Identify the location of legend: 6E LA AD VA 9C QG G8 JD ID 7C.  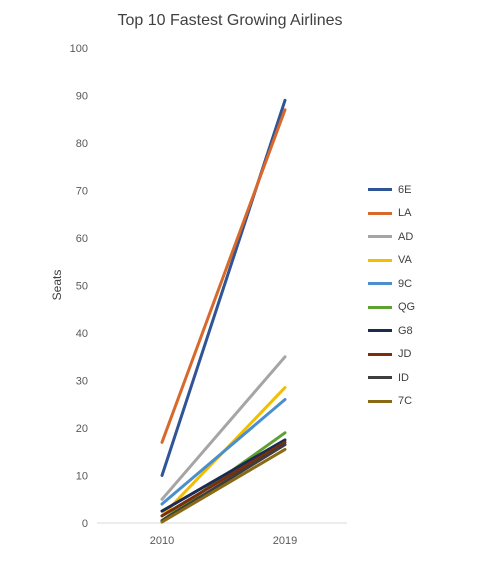
(391, 295).